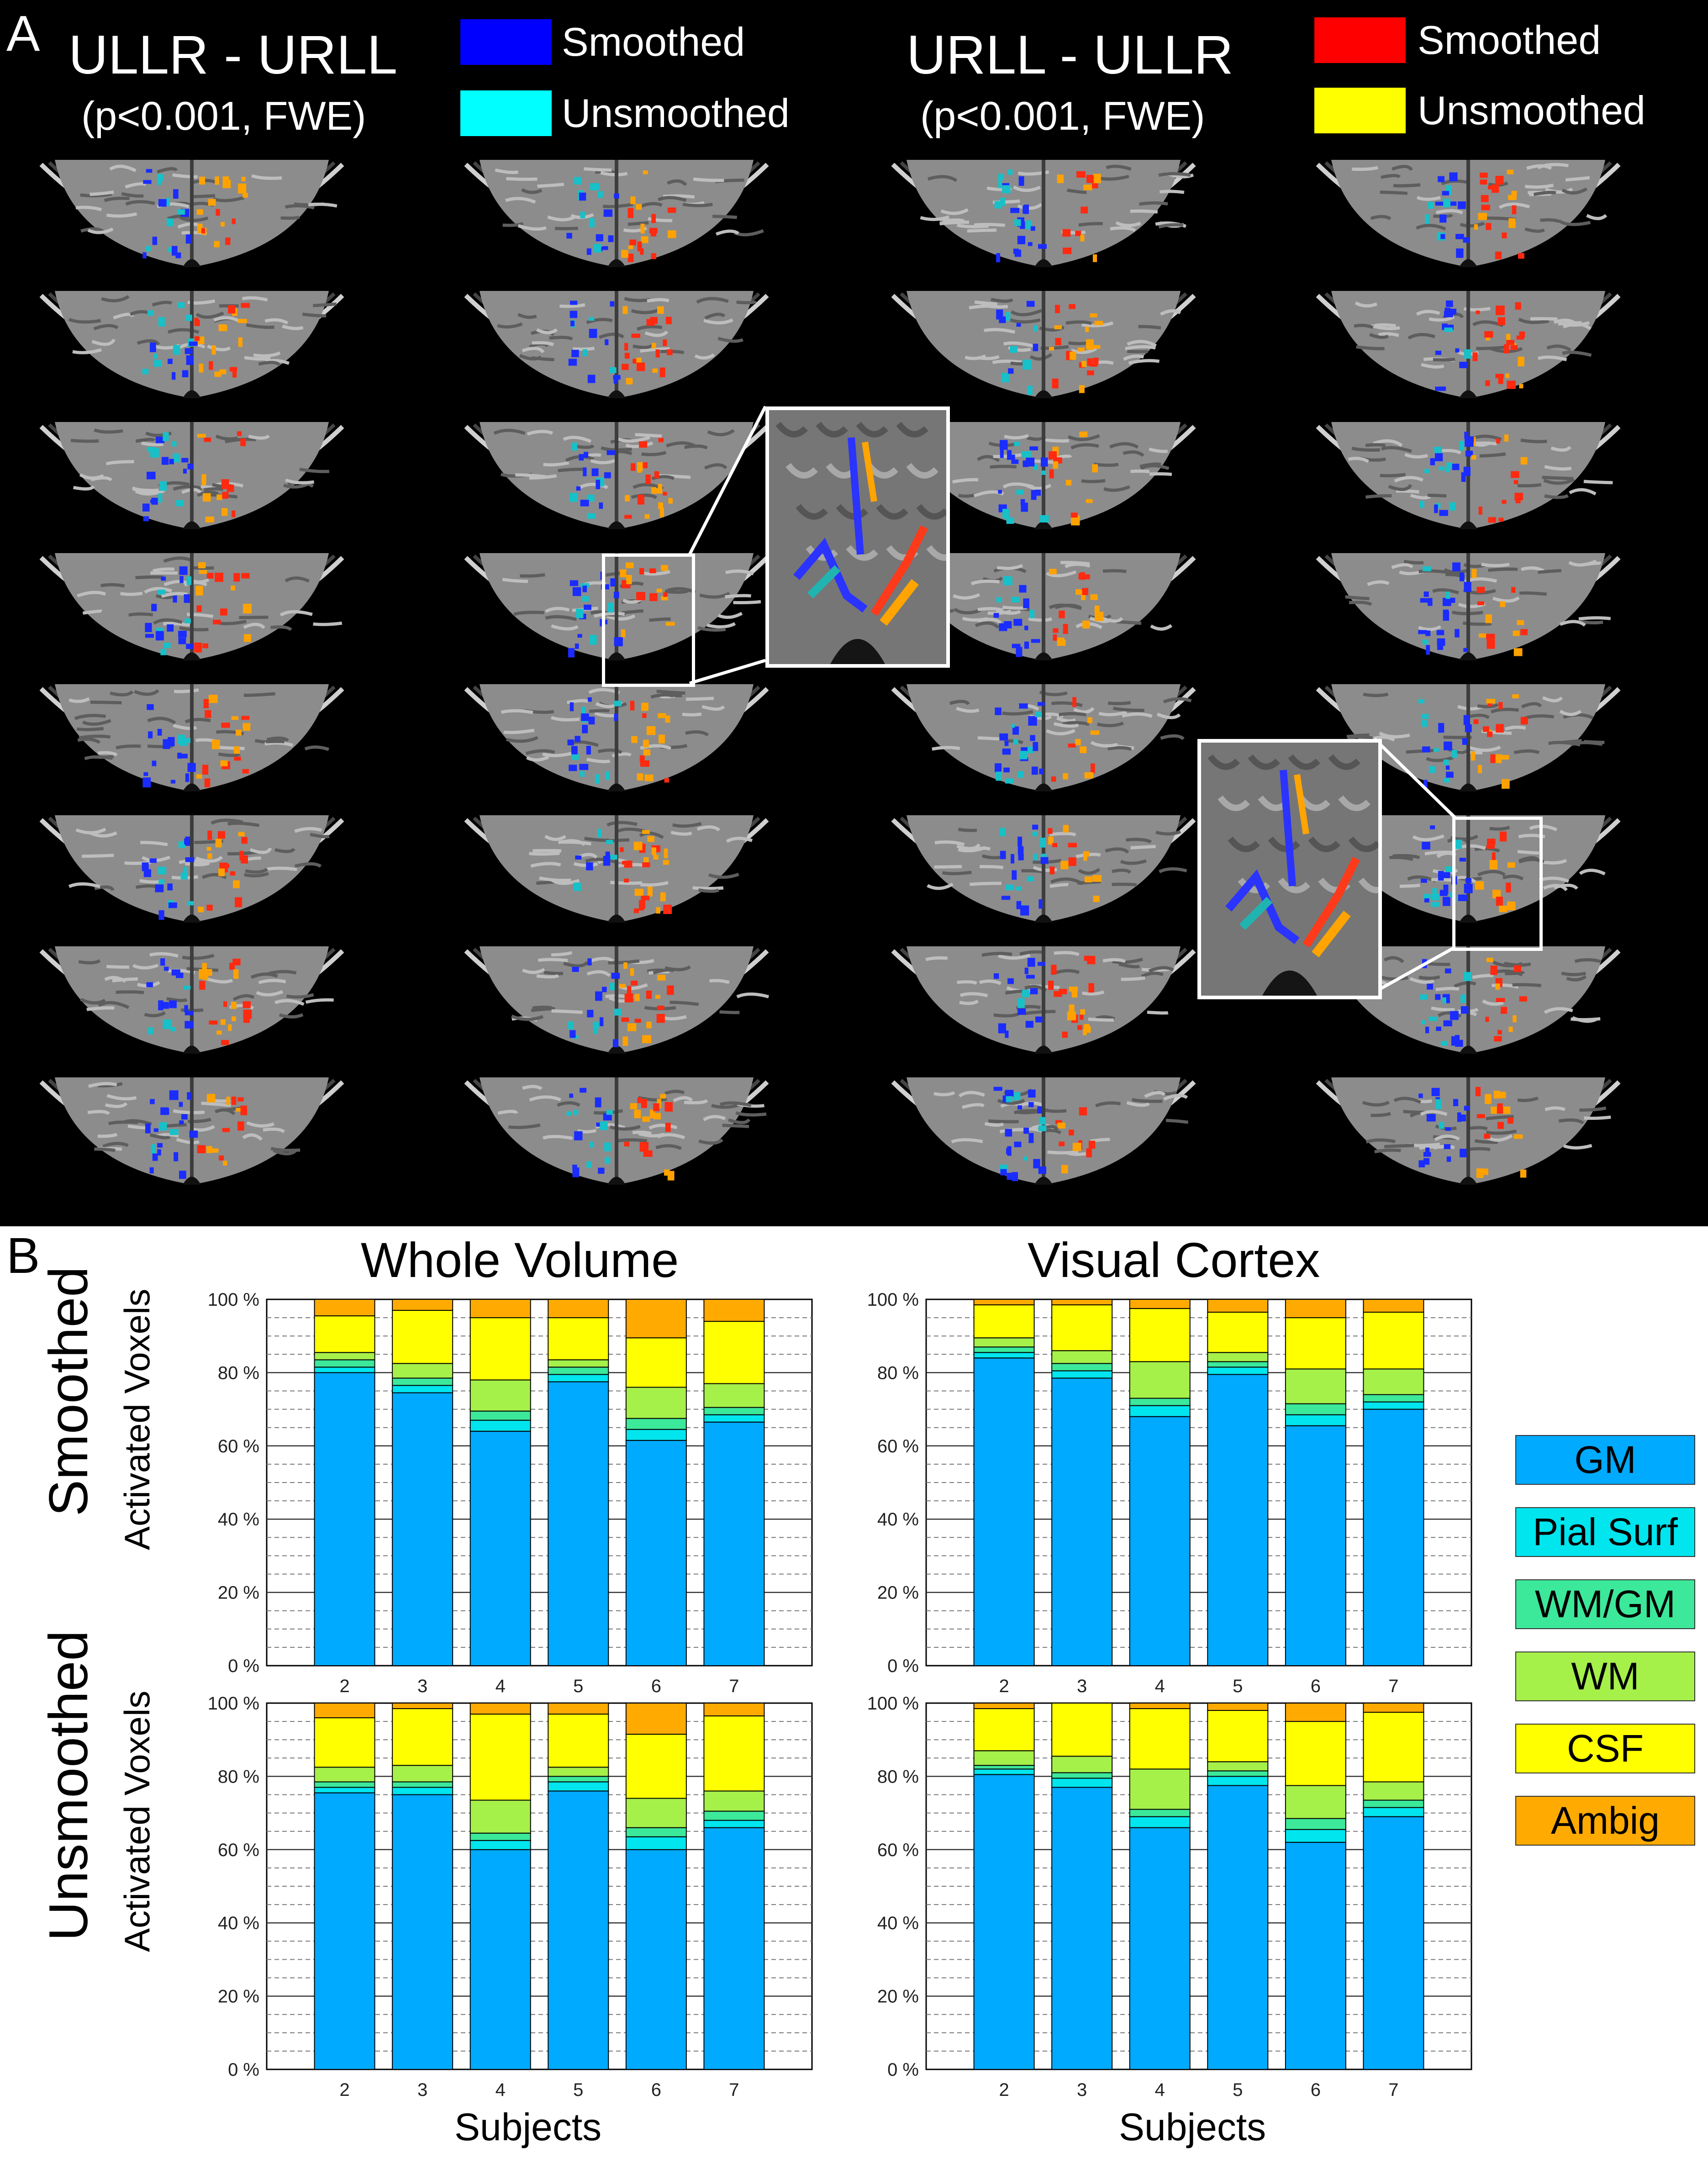  I want to click on right-legend-smoothed-label: Smoothed, so click(1509, 40).